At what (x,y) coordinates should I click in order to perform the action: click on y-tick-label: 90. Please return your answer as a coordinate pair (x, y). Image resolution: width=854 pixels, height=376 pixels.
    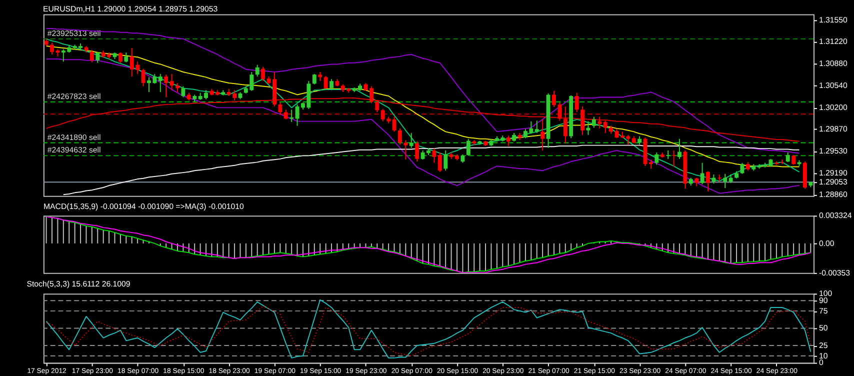
    Looking at the image, I should click on (823, 301).